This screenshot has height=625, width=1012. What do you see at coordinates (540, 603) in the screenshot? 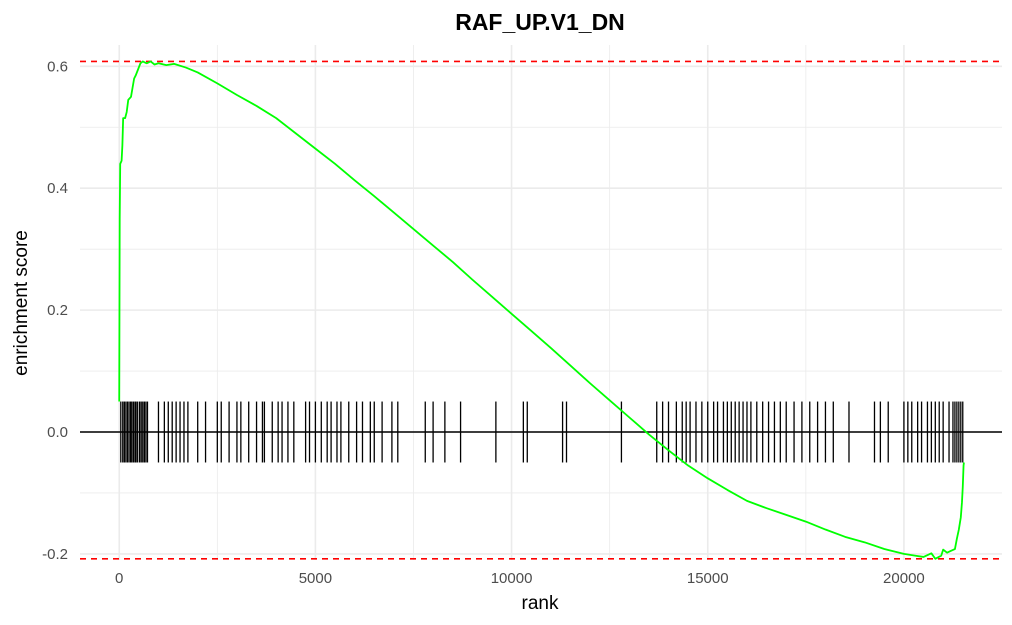
I see `x-axis-title: rank` at bounding box center [540, 603].